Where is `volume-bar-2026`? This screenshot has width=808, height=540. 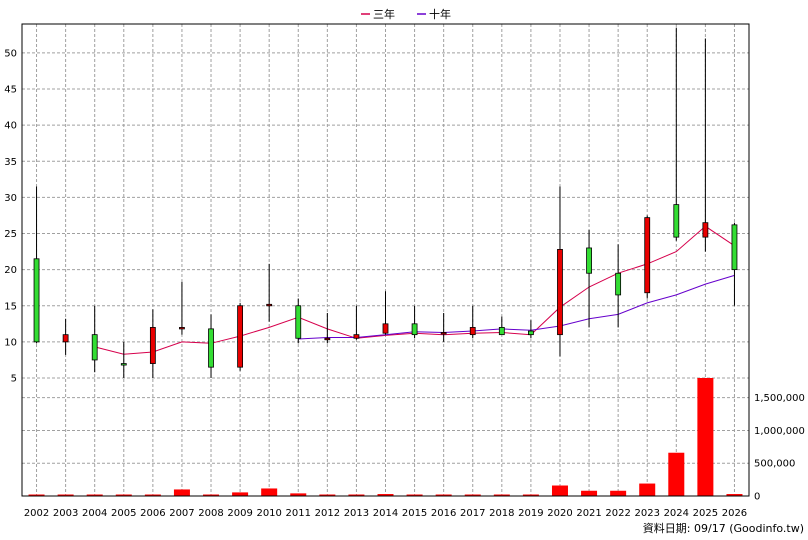
volume-bar-2026 is located at coordinates (734, 495).